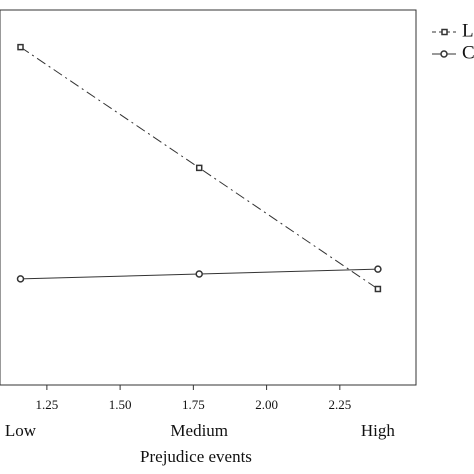 The image size is (474, 474). I want to click on x-category-label: Medium, so click(199, 430).